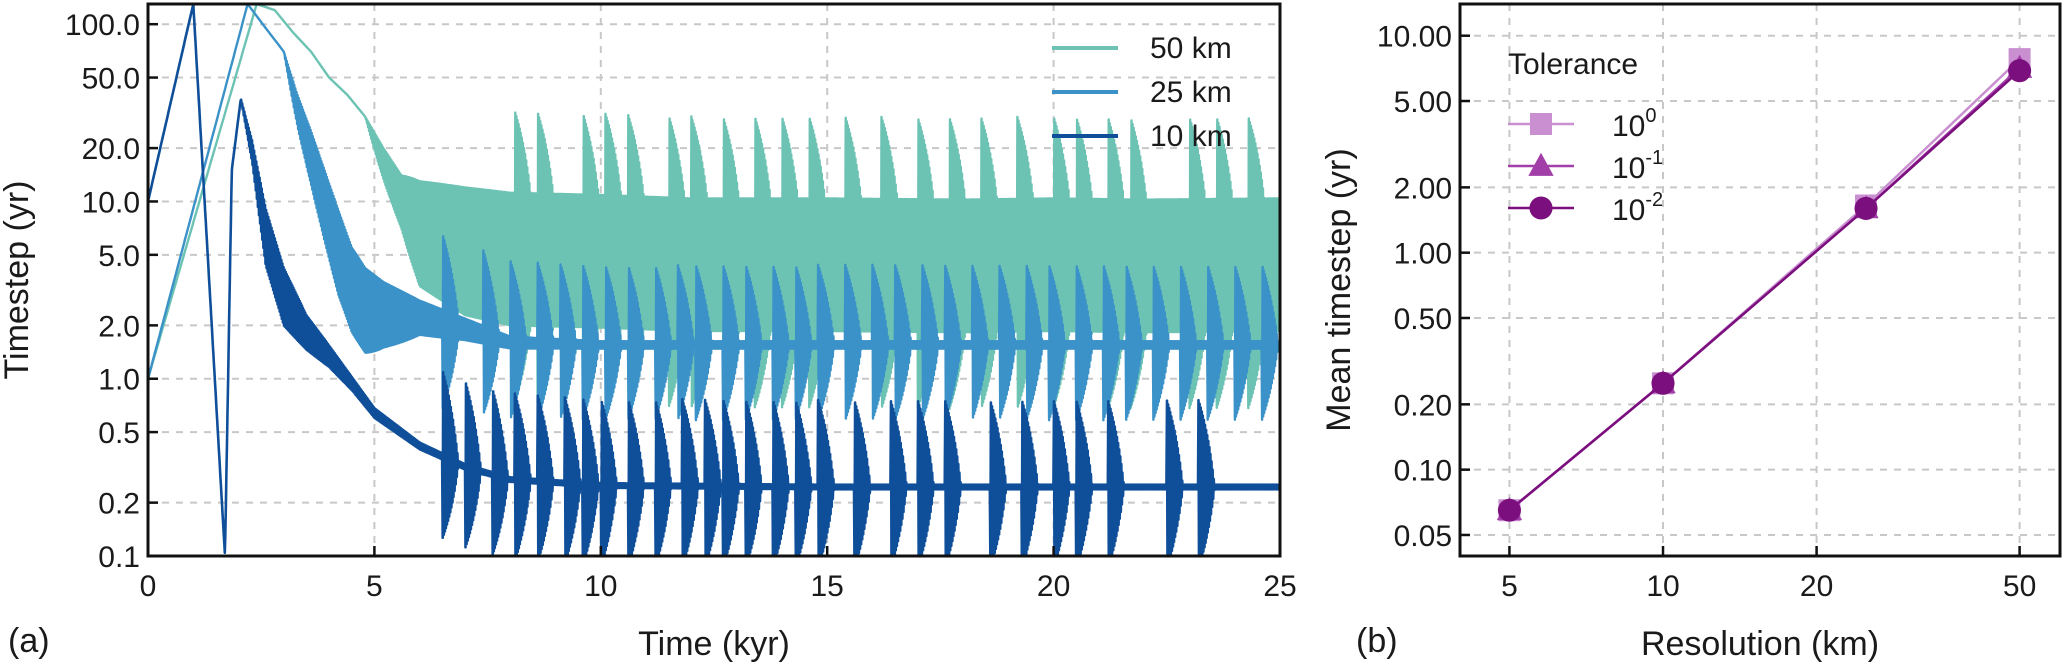  What do you see at coordinates (1637, 166) in the screenshot?
I see `legend-label: 10-1` at bounding box center [1637, 166].